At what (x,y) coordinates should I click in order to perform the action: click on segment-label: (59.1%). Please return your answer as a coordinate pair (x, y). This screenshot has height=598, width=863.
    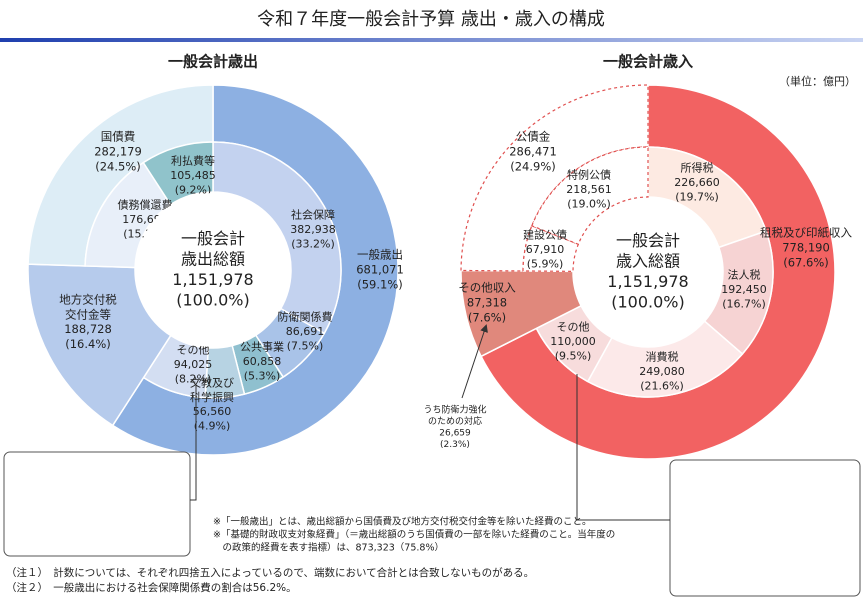
    Looking at the image, I should click on (380, 284).